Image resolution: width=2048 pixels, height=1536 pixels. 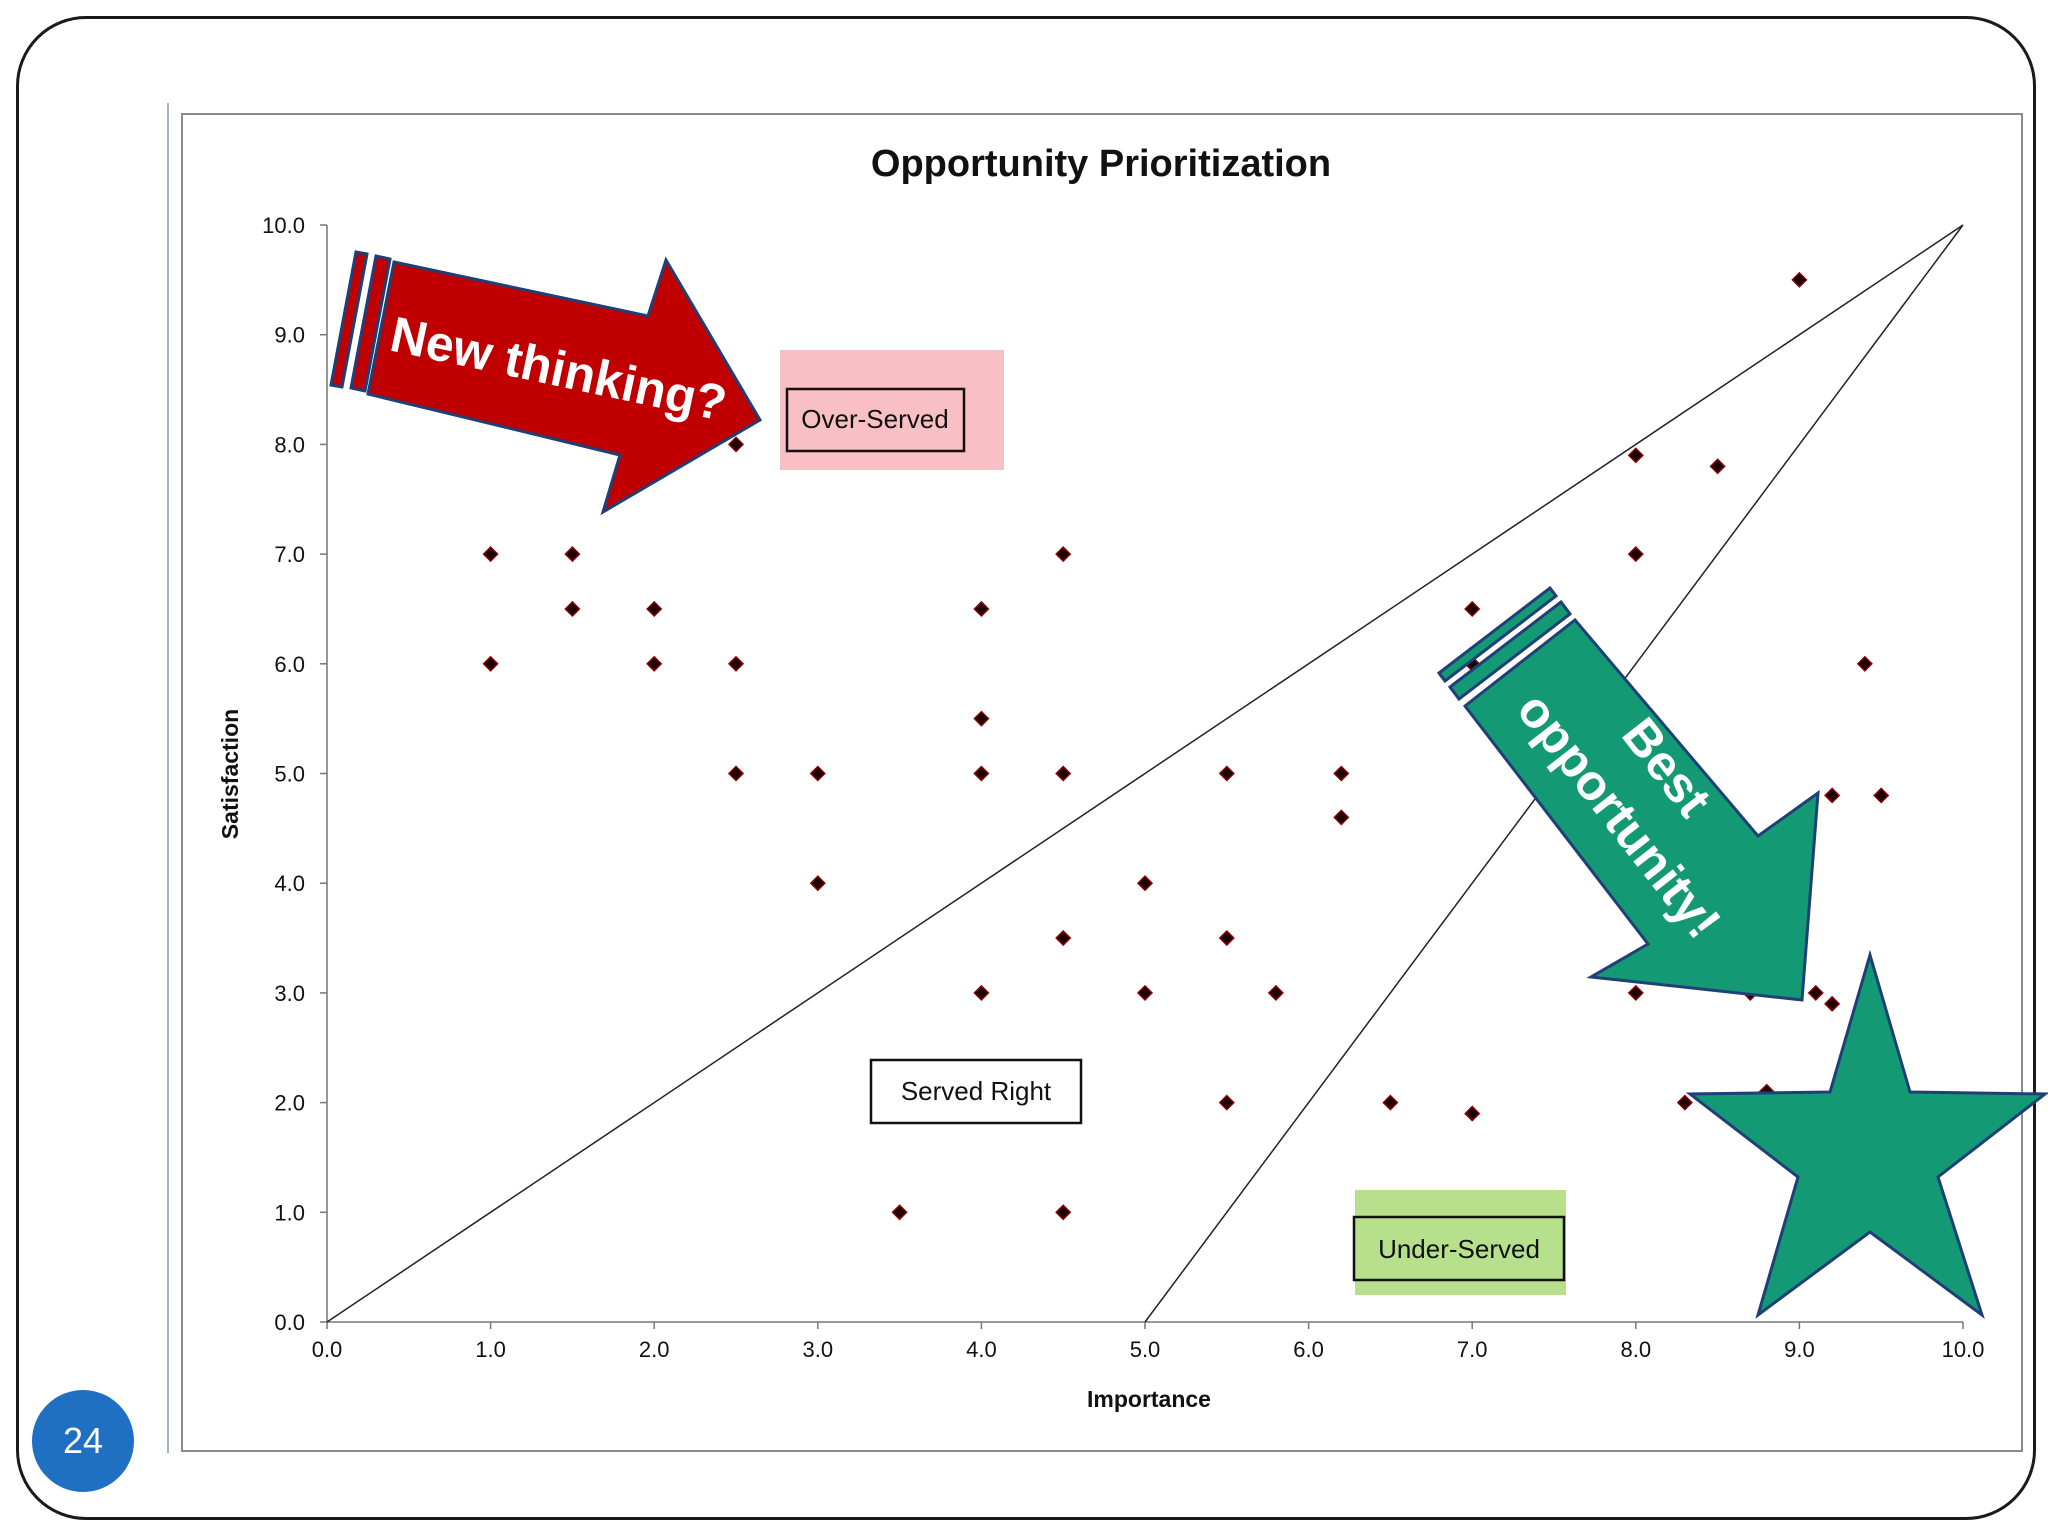 What do you see at coordinates (1101, 164) in the screenshot?
I see `chart-title: Opportunity Prioritization` at bounding box center [1101, 164].